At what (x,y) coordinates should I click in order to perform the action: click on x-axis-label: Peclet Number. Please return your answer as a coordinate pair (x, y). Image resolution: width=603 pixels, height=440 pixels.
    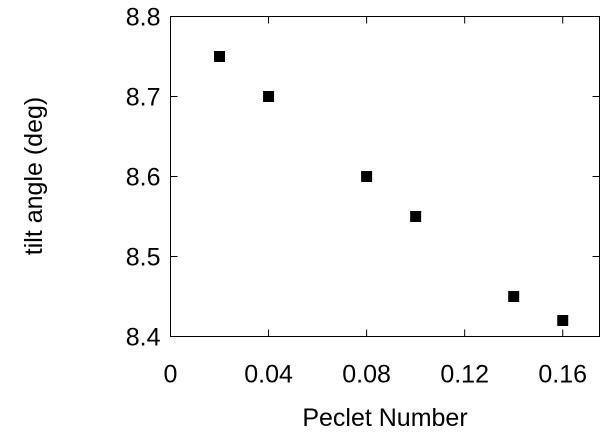
    Looking at the image, I should click on (384, 418).